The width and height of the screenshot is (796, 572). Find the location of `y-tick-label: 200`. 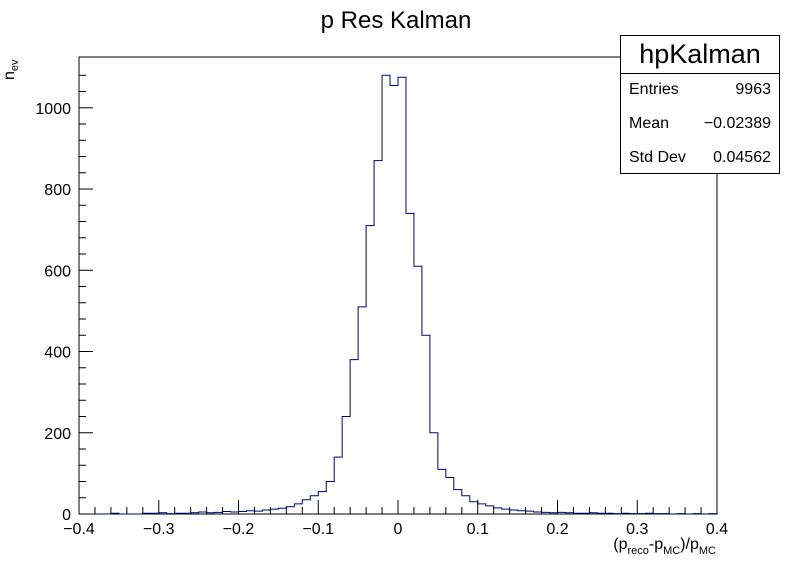

y-tick-label: 200 is located at coordinates (57, 434).